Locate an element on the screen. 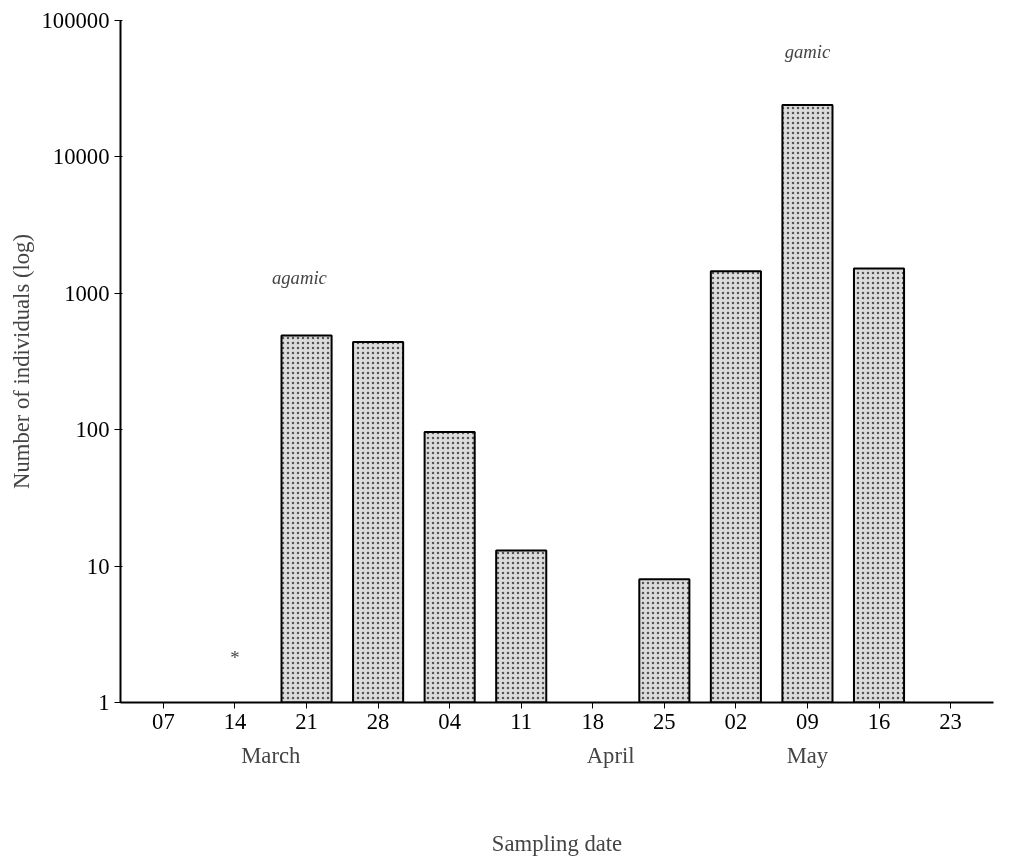 The height and width of the screenshot is (858, 1013). x-tick-label: 09 is located at coordinates (807, 721).